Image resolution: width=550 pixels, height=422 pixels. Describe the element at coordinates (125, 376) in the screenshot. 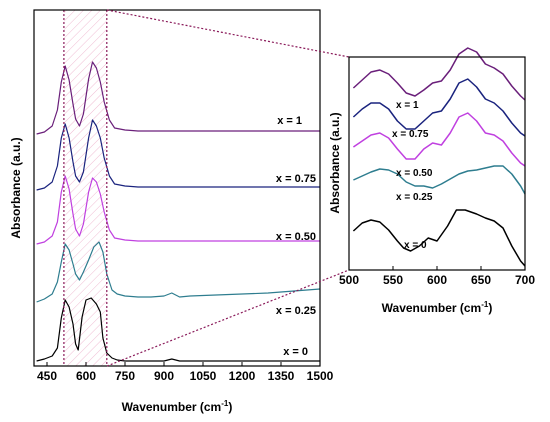

I see `main-tick-label: 750` at that location.